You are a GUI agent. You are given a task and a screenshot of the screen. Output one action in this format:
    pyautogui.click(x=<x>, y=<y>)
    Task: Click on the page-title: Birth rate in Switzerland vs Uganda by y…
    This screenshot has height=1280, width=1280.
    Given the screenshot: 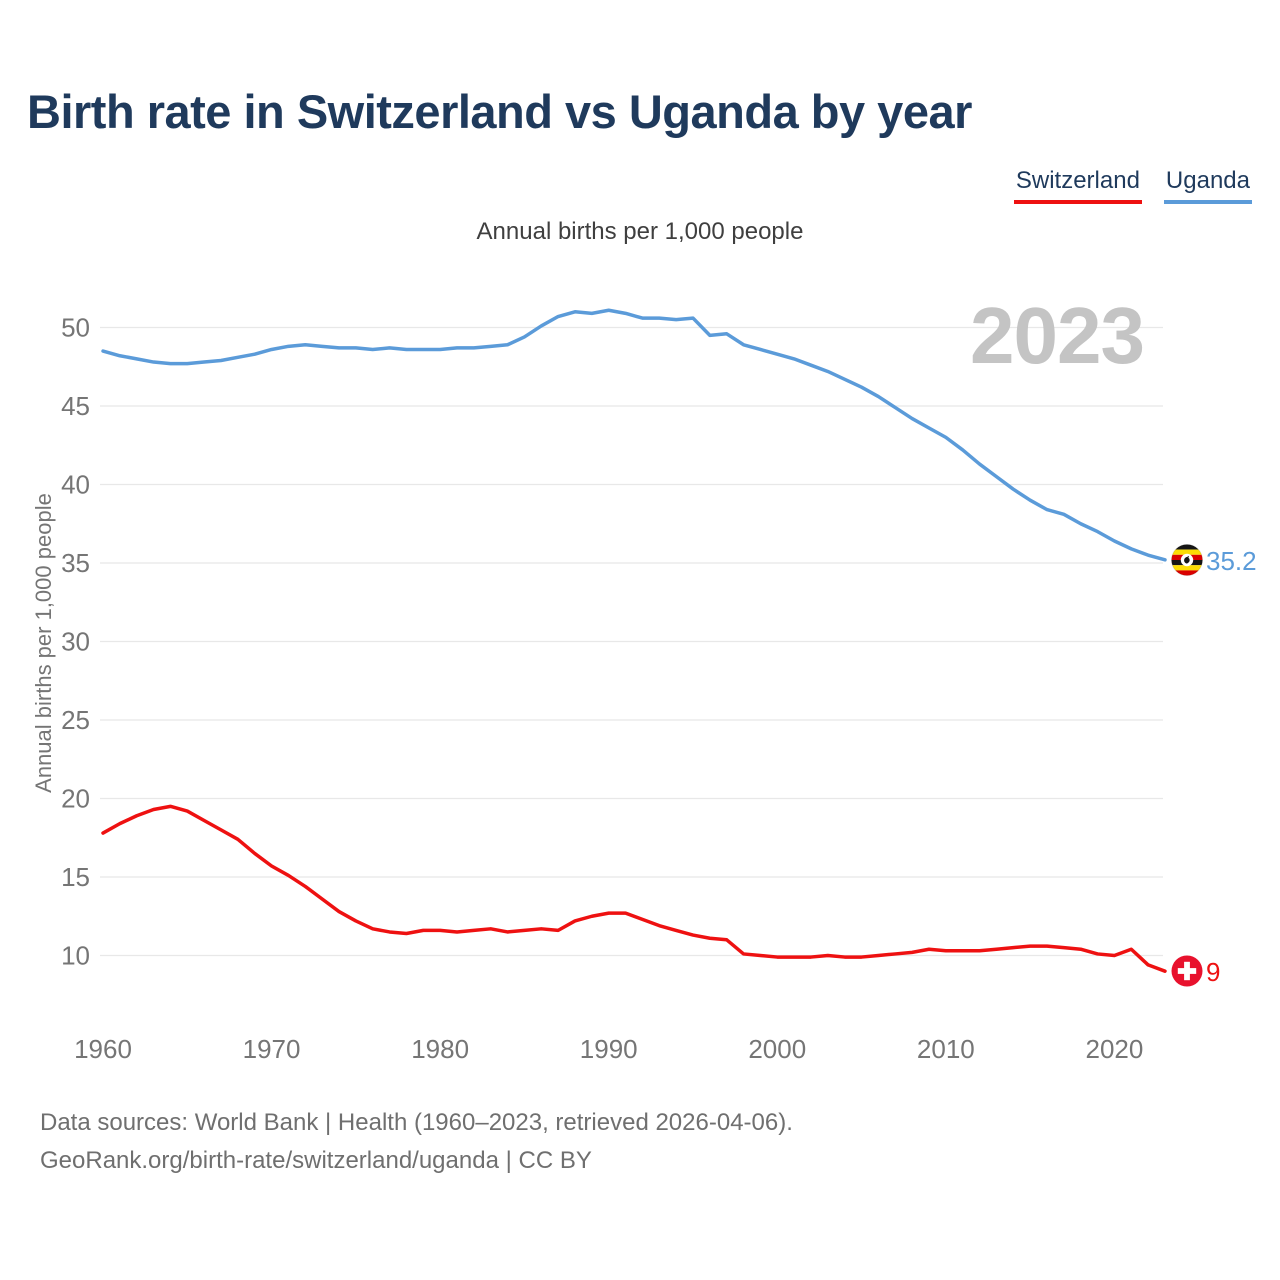 What is the action you would take?
    pyautogui.click(x=499, y=111)
    